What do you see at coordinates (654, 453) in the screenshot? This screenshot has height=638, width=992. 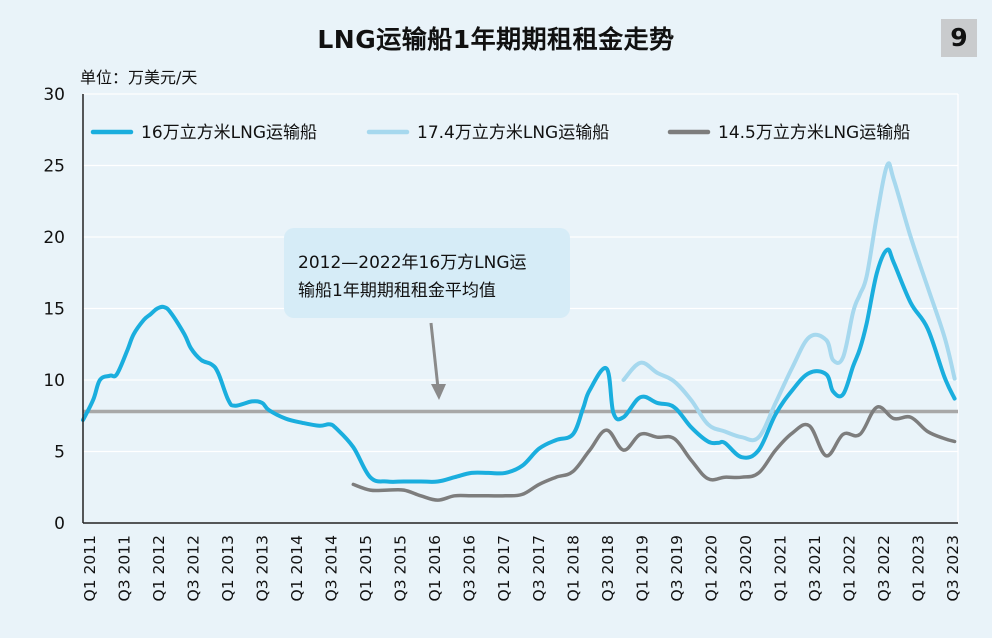 I see `series-line-145k` at bounding box center [654, 453].